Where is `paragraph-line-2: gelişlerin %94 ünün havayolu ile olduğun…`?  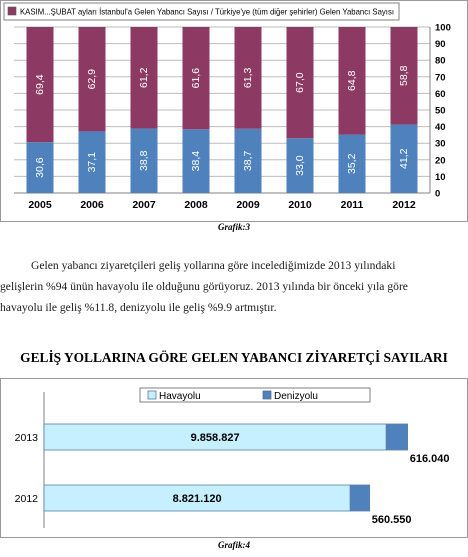 paragraph-line-2: gelişlerin %94 ünün havayolu ile olduğun… is located at coordinates (204, 286).